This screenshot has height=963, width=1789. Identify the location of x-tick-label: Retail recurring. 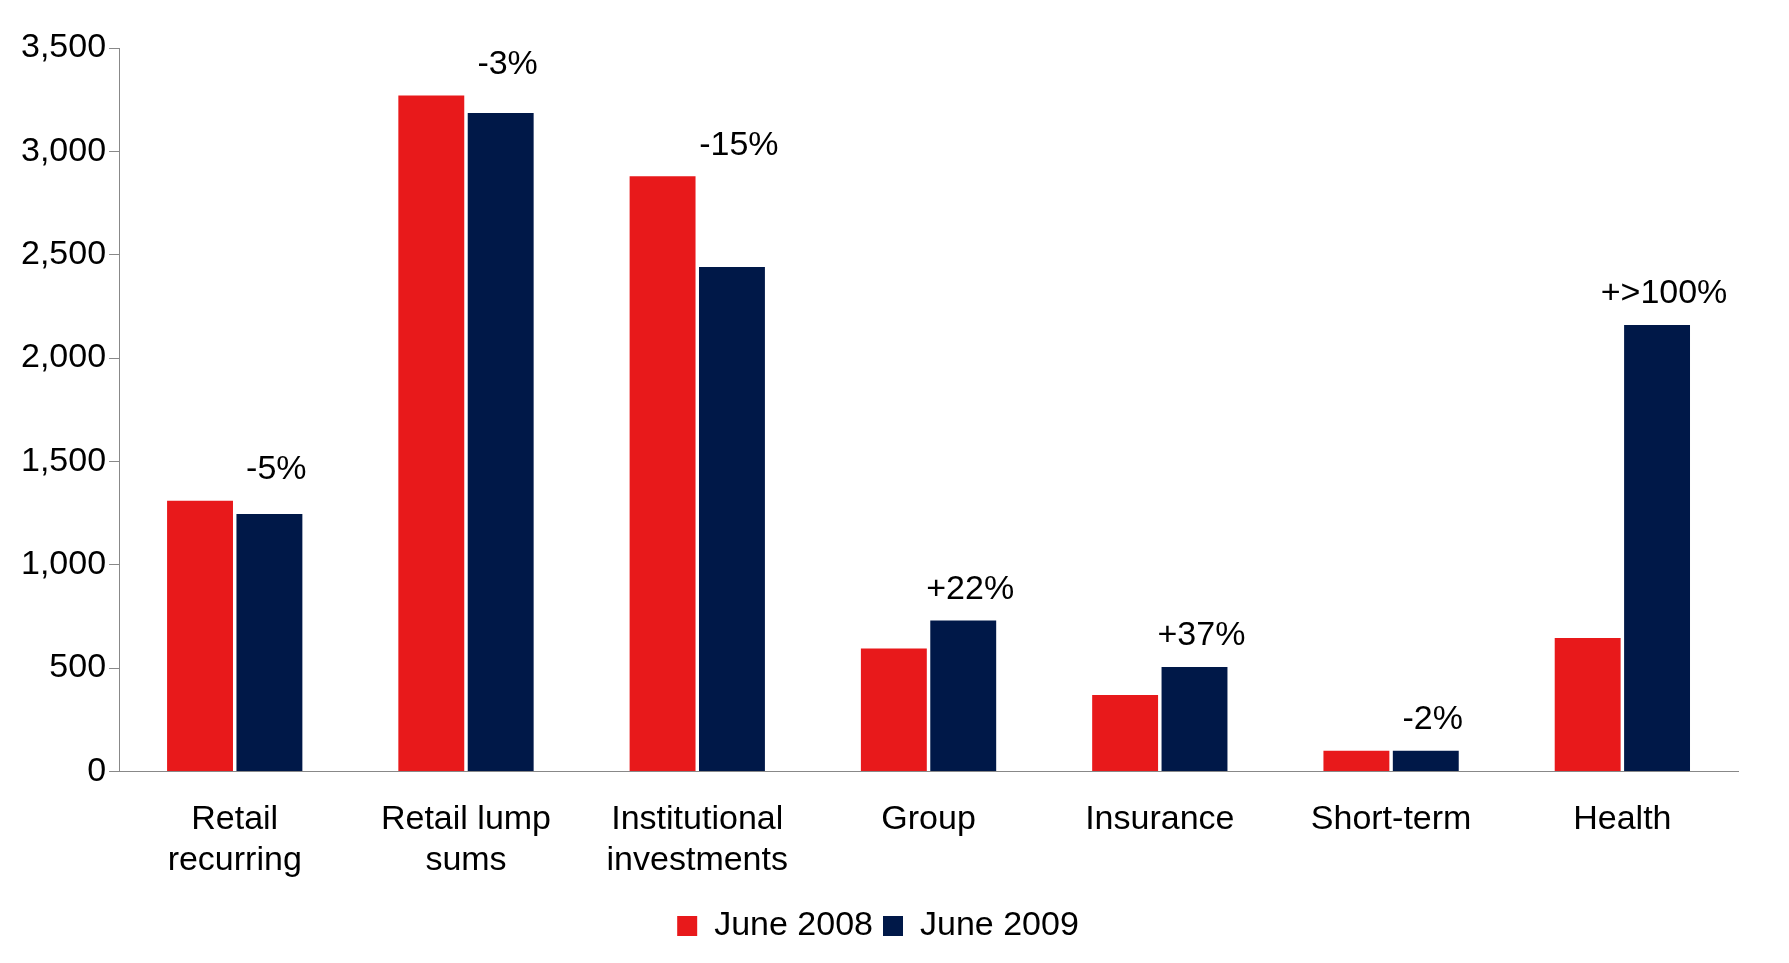
(234, 837).